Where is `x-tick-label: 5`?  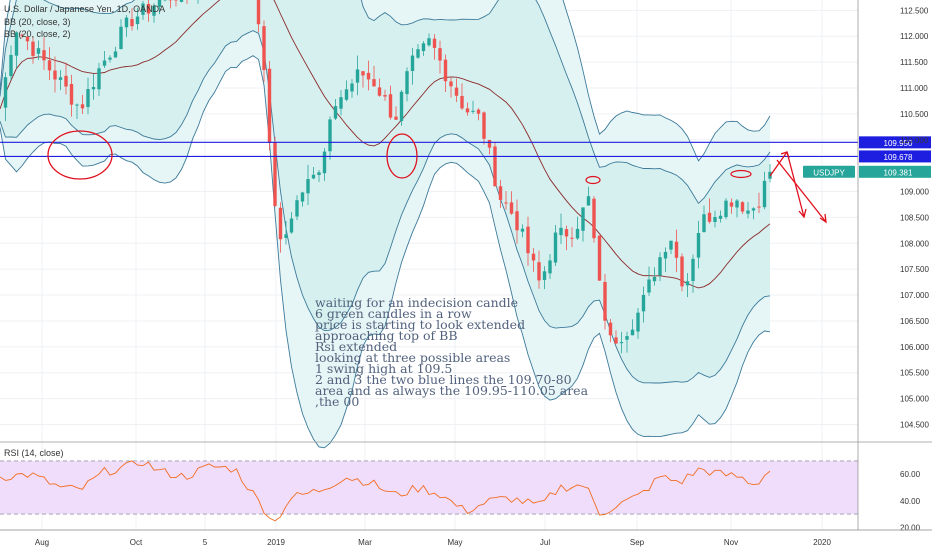
x-tick-label: 5 is located at coordinates (205, 542).